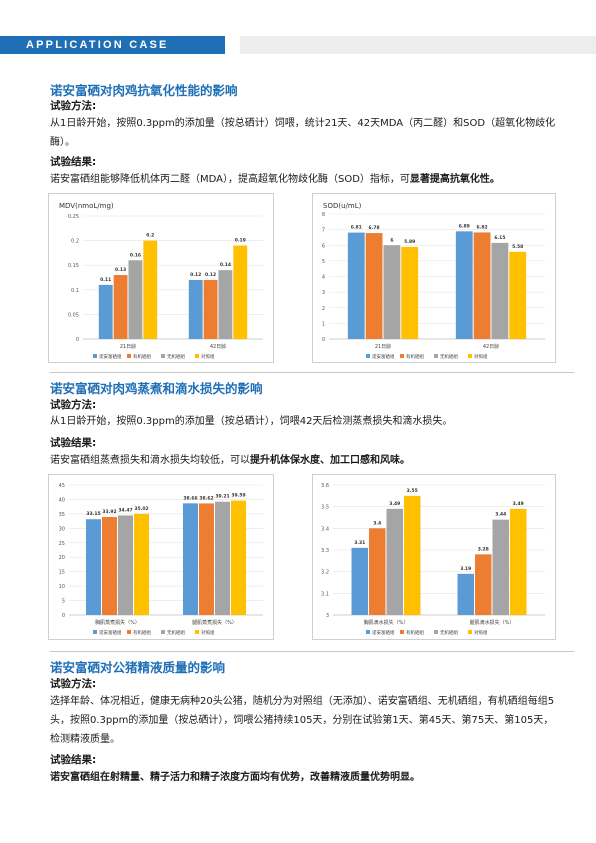 The width and height of the screenshot is (596, 843). Describe the element at coordinates (323, 215) in the screenshot. I see `y-tick-label: 8` at that location.